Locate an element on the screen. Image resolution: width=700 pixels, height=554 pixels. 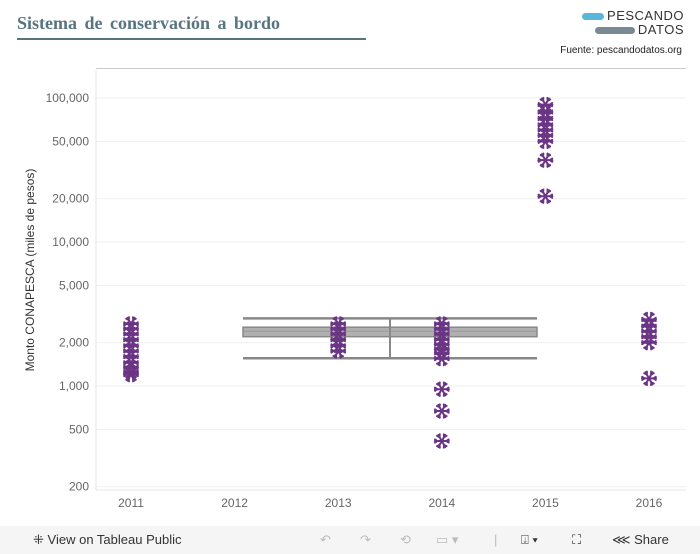
undo-icon: ↶ is located at coordinates (325, 539).